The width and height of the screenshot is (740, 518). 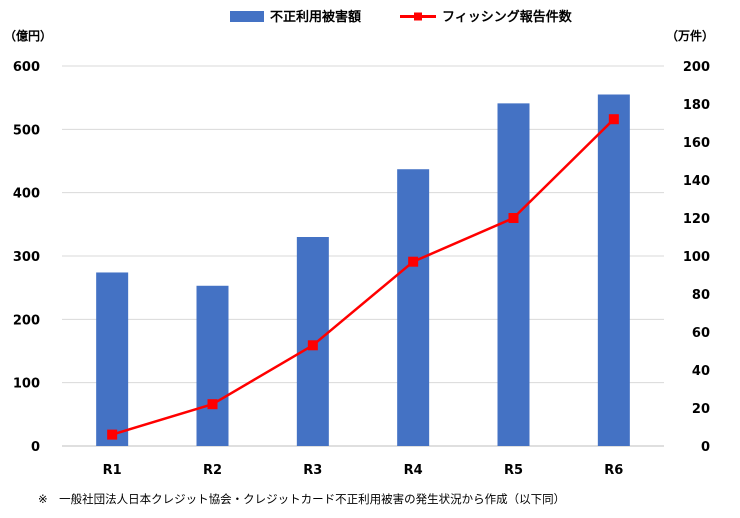 What do you see at coordinates (701, 371) in the screenshot?
I see `right-tick-label: 40` at bounding box center [701, 371].